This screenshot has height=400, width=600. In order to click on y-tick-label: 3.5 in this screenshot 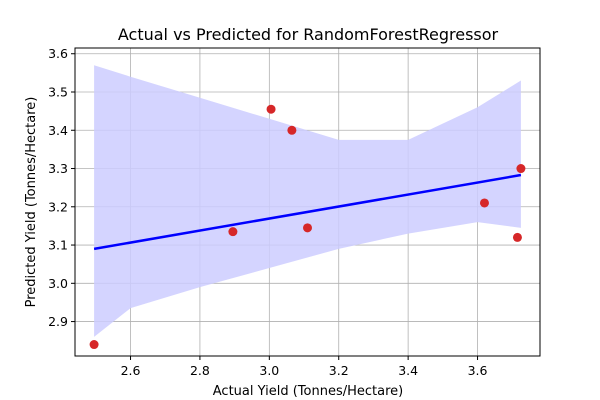, I will do `click(58, 92)`.